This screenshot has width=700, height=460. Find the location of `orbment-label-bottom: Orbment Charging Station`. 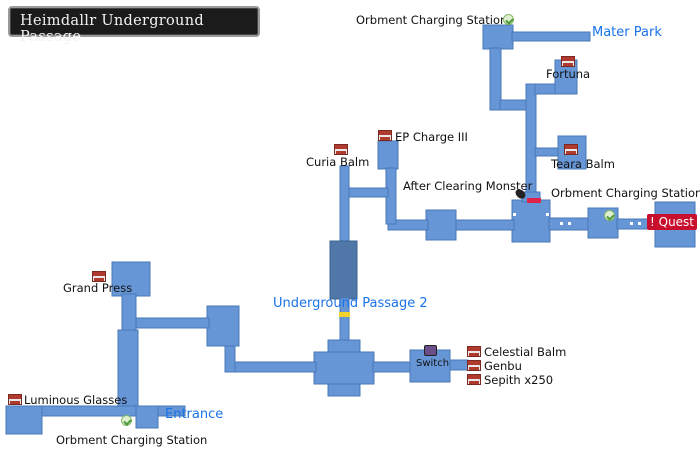

orbment-label-bottom: Orbment Charging Station is located at coordinates (132, 440).